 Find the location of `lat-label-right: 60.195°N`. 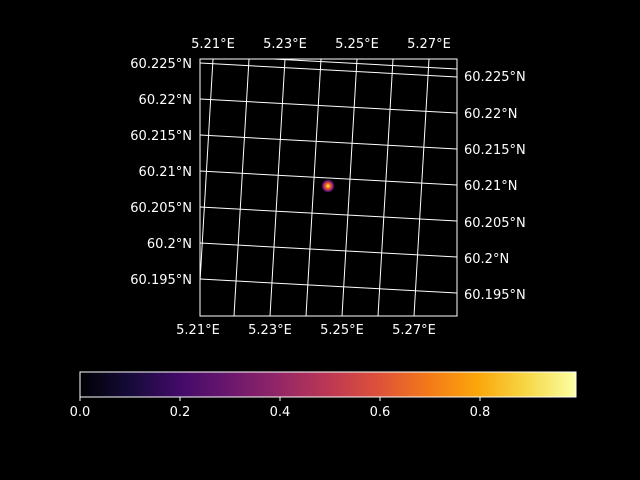

lat-label-right: 60.195°N is located at coordinates (495, 295).